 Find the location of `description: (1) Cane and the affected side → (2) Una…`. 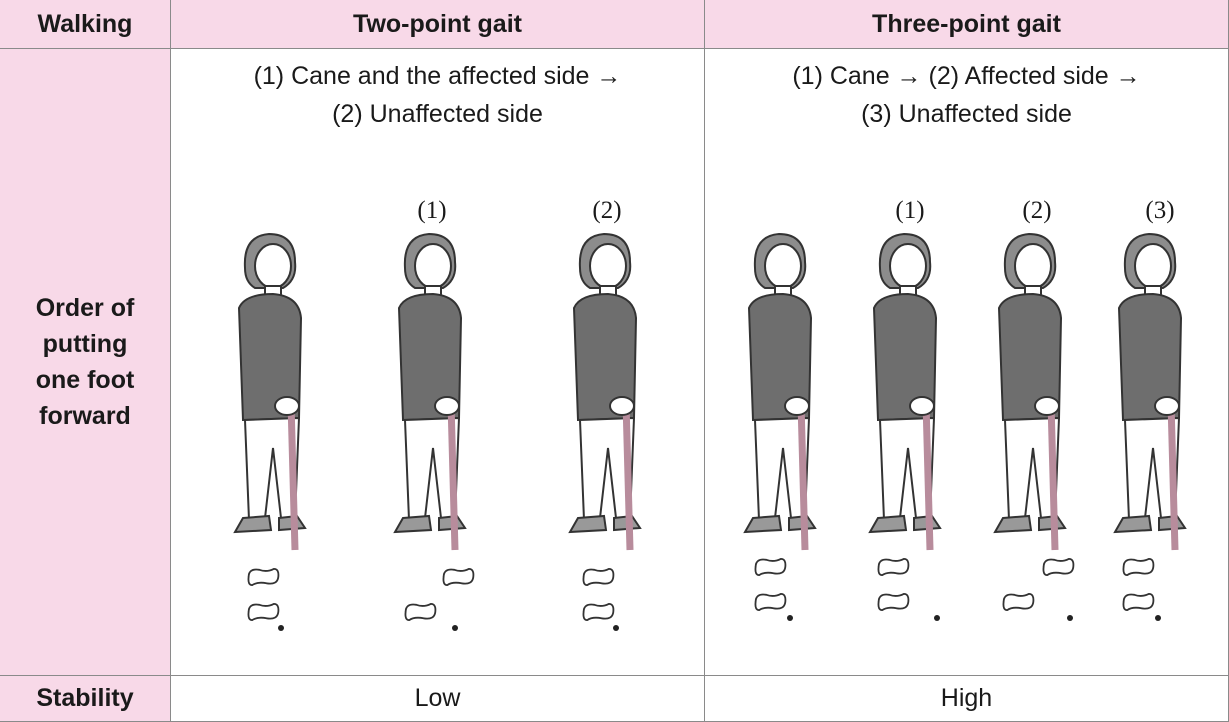

description: (1) Cane and the affected side → (2) Una… is located at coordinates (437, 95).